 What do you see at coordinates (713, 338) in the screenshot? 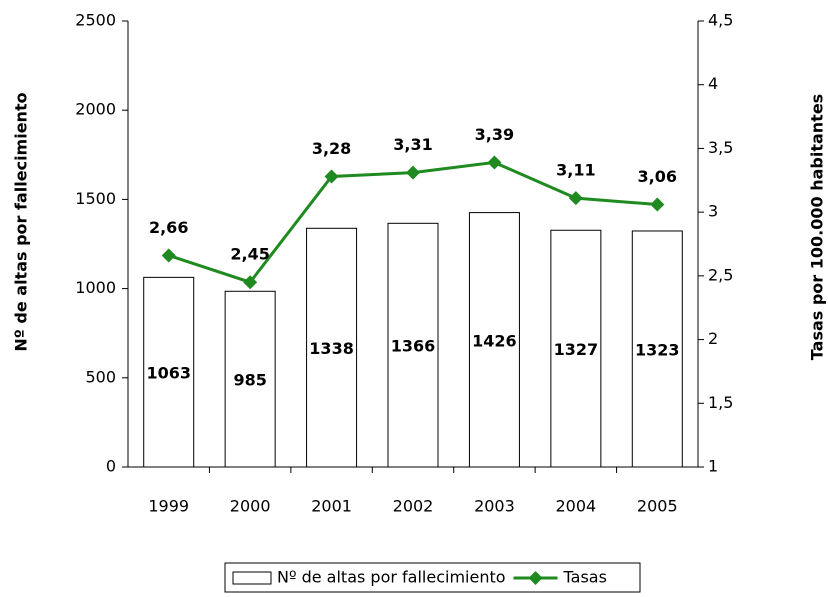
I see `y2-tick-label: 2` at bounding box center [713, 338].